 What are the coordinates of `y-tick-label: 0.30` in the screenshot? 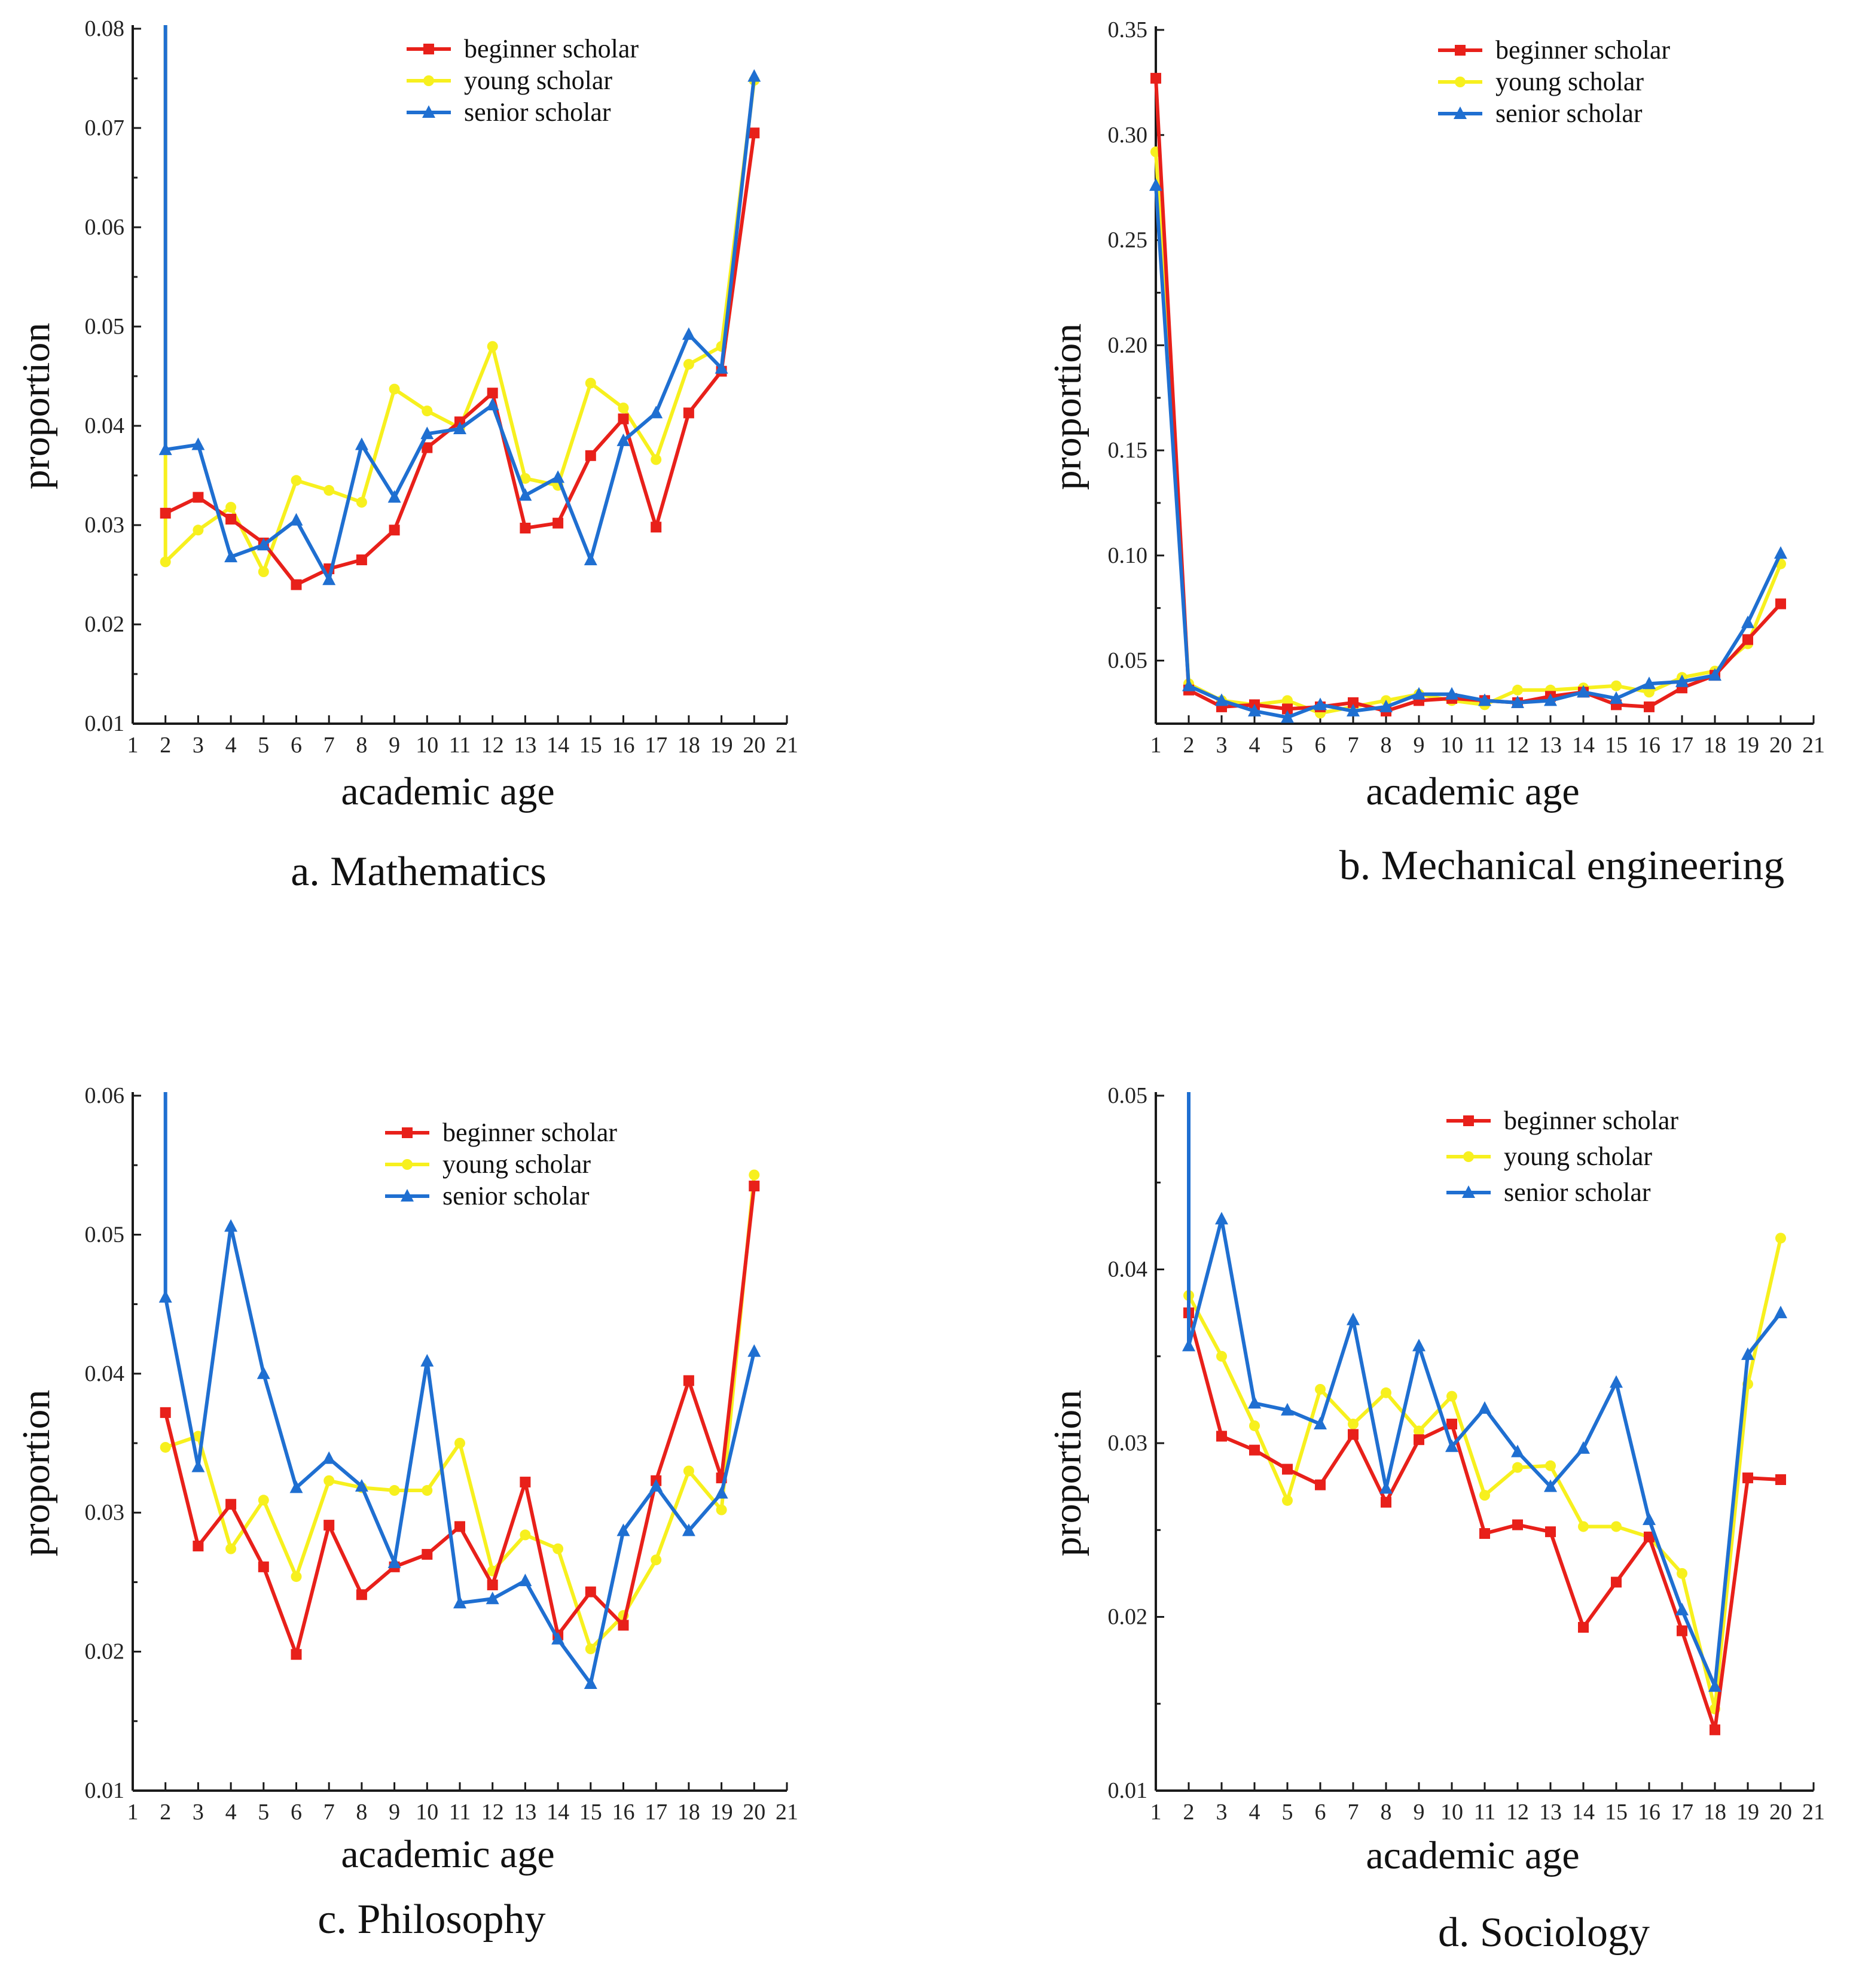 It's located at (1128, 135).